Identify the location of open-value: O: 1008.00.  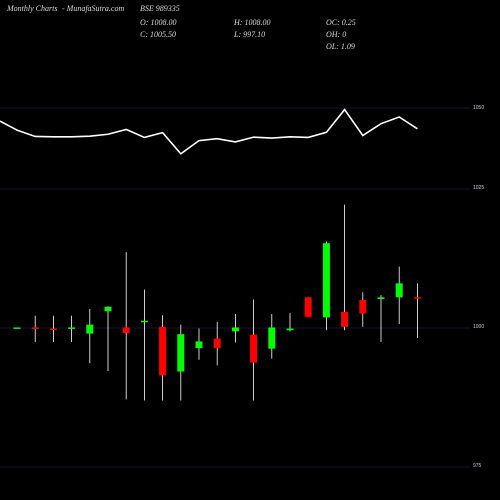
(158, 22).